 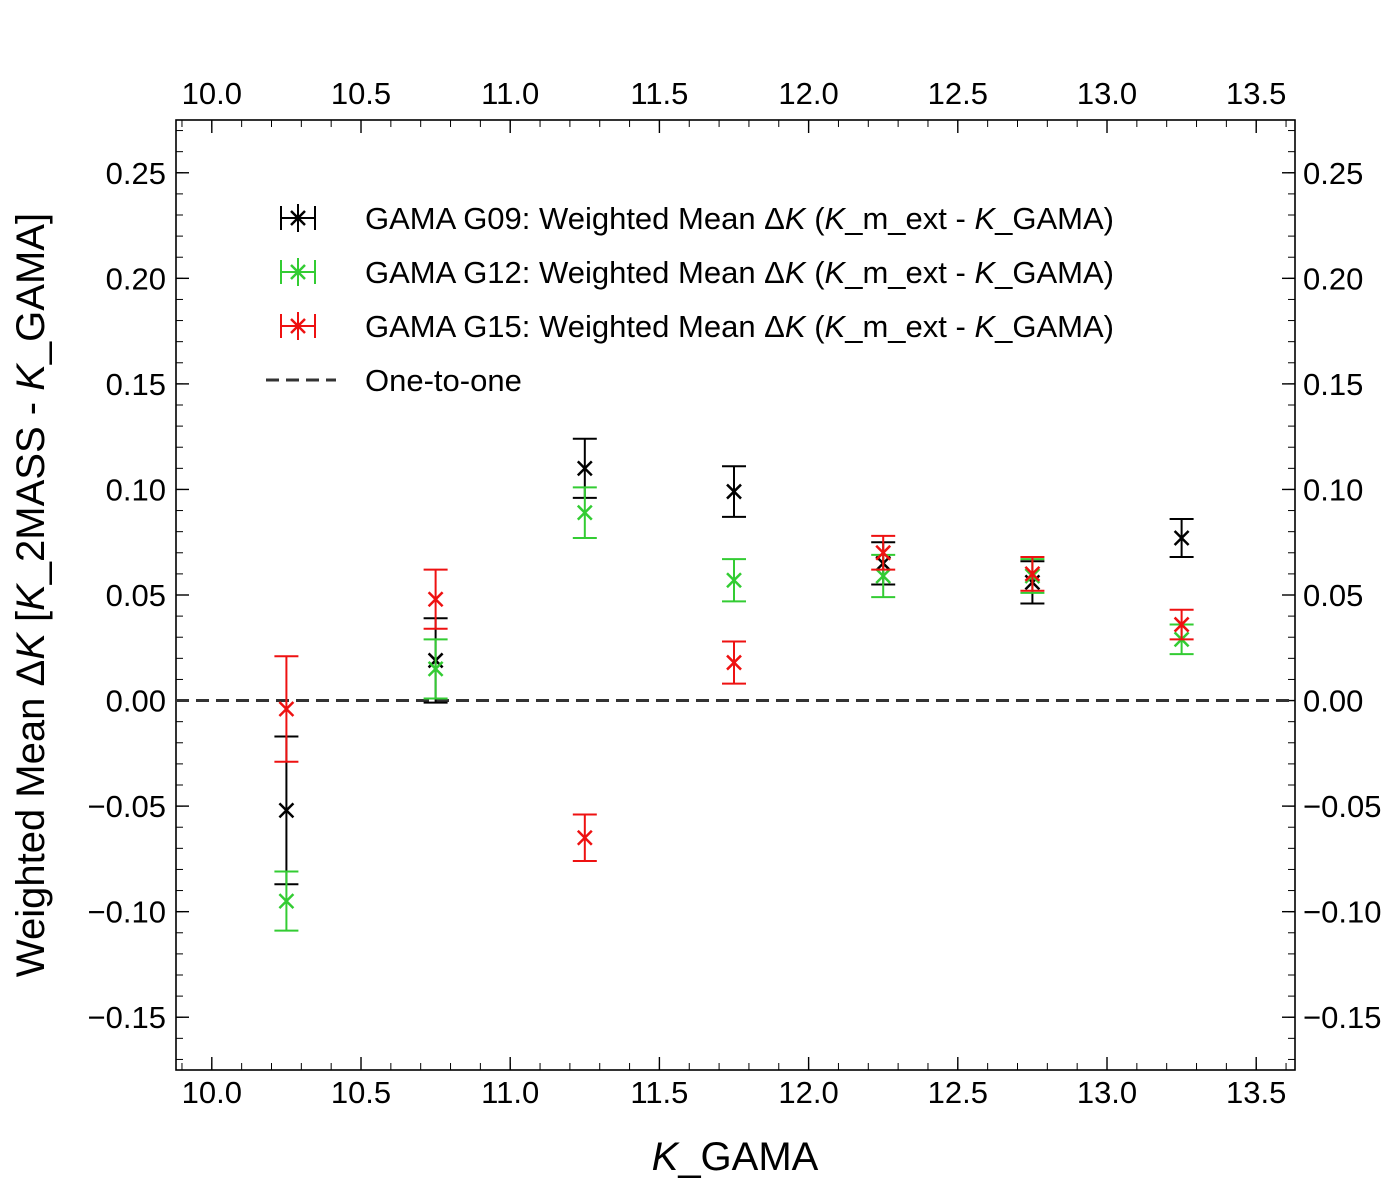 What do you see at coordinates (136, 489) in the screenshot?
I see `y-tick-label: 0.10` at bounding box center [136, 489].